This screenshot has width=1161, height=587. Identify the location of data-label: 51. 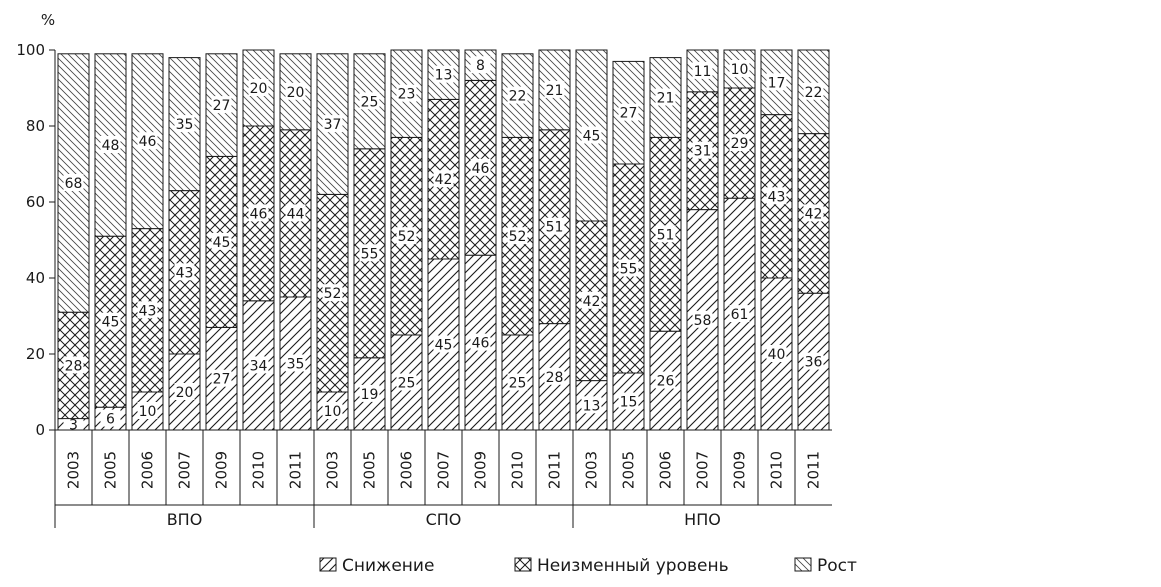
(666, 235).